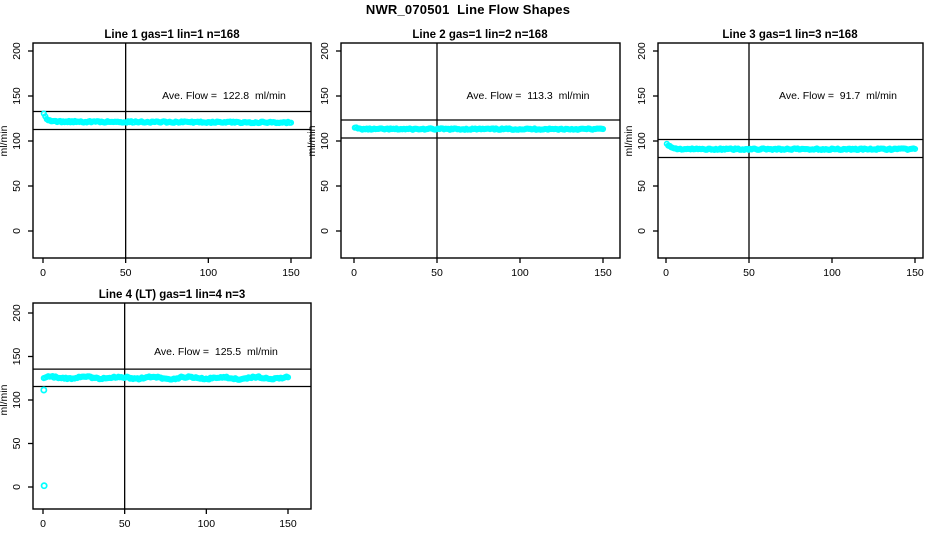  Describe the element at coordinates (172, 35) in the screenshot. I see `panel-1-title: Line 1 gas=1 lin=1 n=168` at that location.